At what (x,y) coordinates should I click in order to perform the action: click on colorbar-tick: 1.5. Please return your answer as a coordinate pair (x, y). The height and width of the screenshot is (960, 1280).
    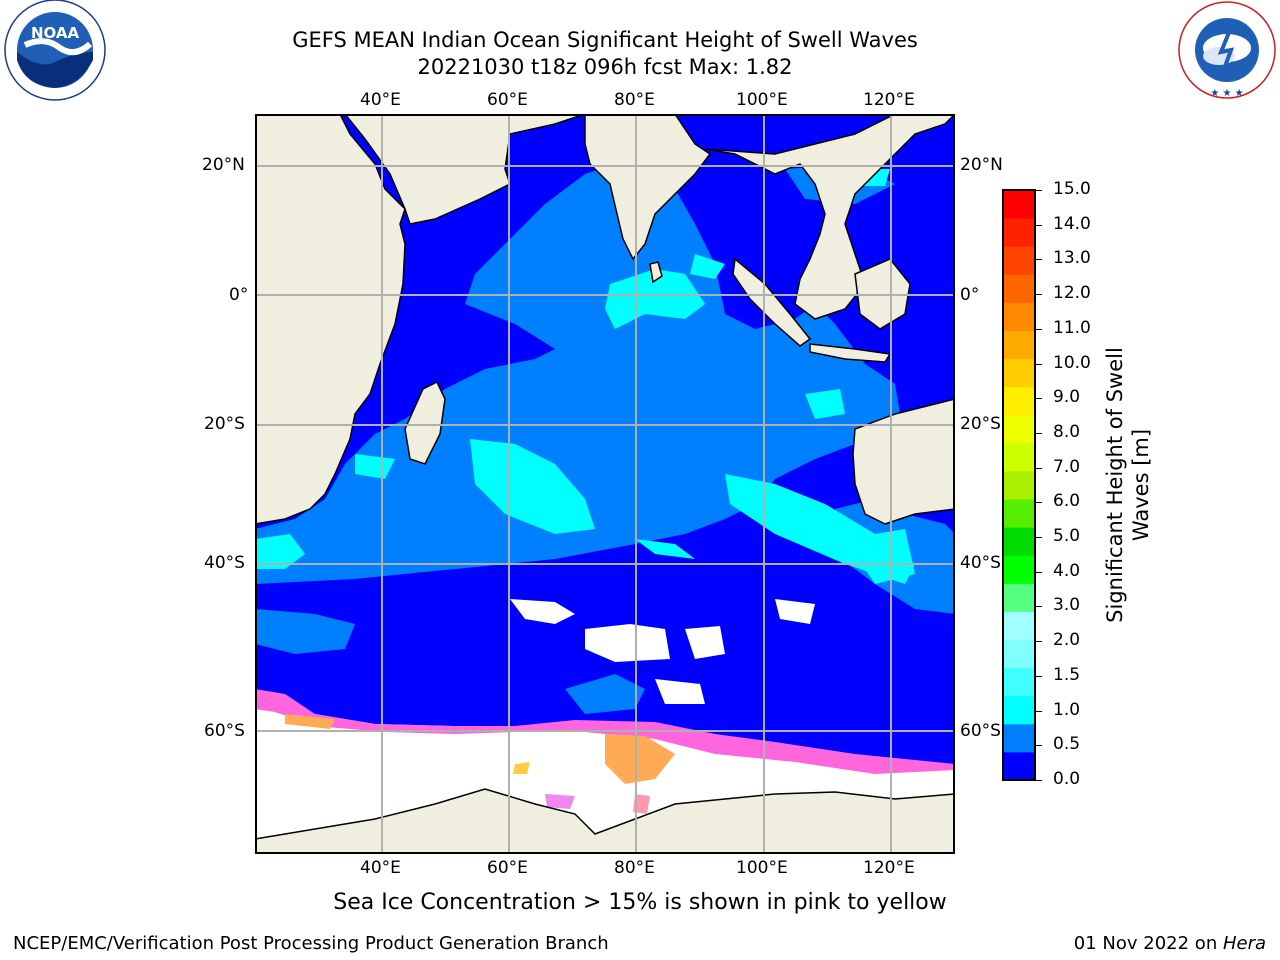
    Looking at the image, I should click on (1067, 674).